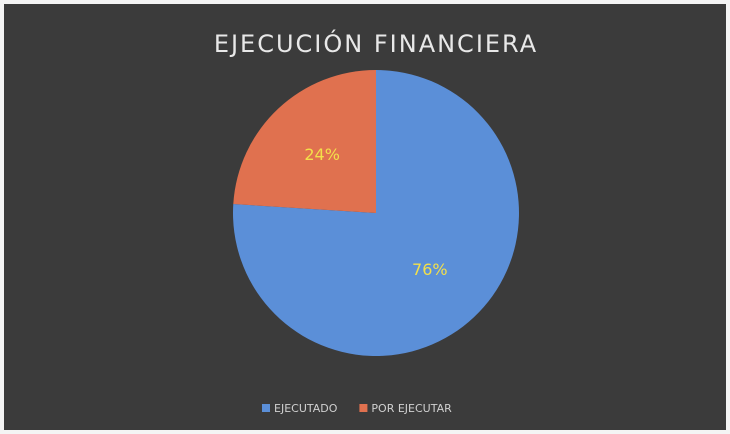  I want to click on legend-label: POR EJECUTAR, so click(411, 408).